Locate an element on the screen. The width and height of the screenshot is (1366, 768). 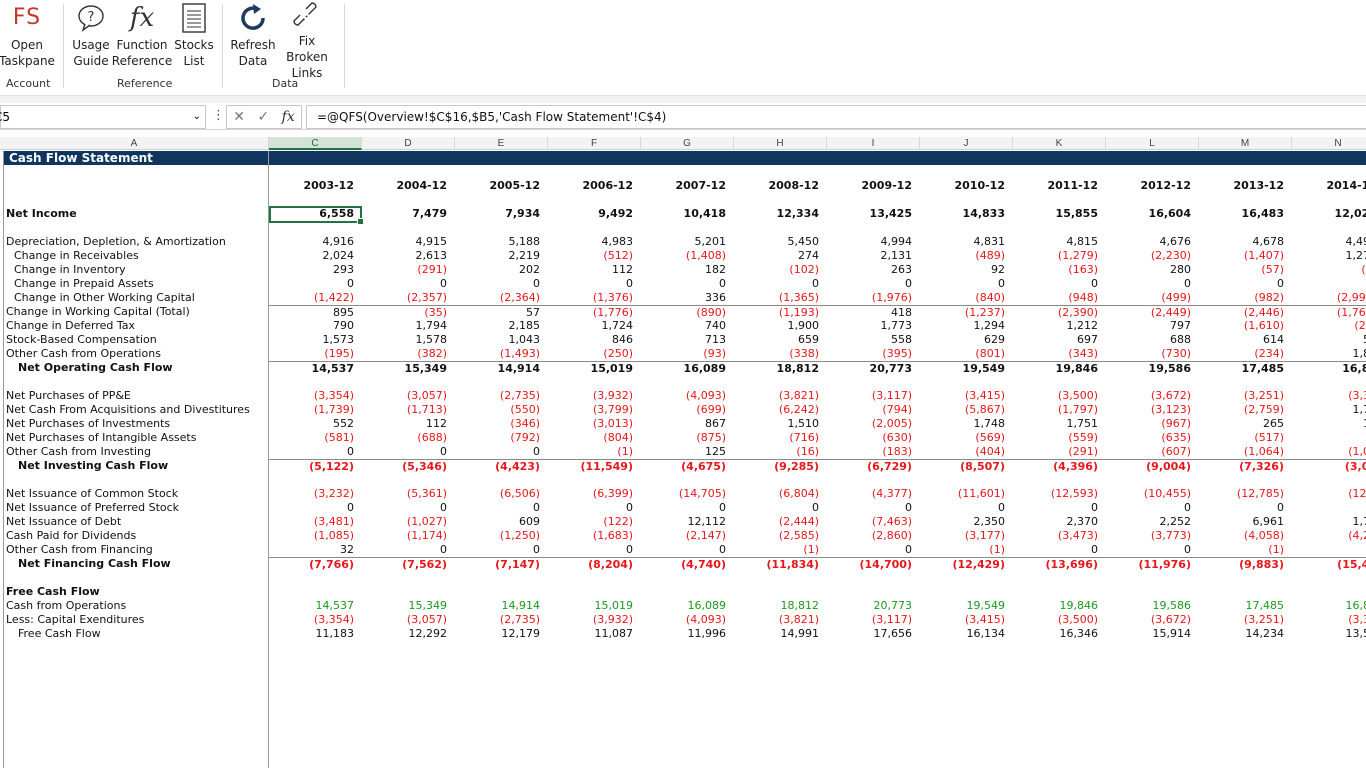
cell-value: 614 is located at coordinates (1273, 339).